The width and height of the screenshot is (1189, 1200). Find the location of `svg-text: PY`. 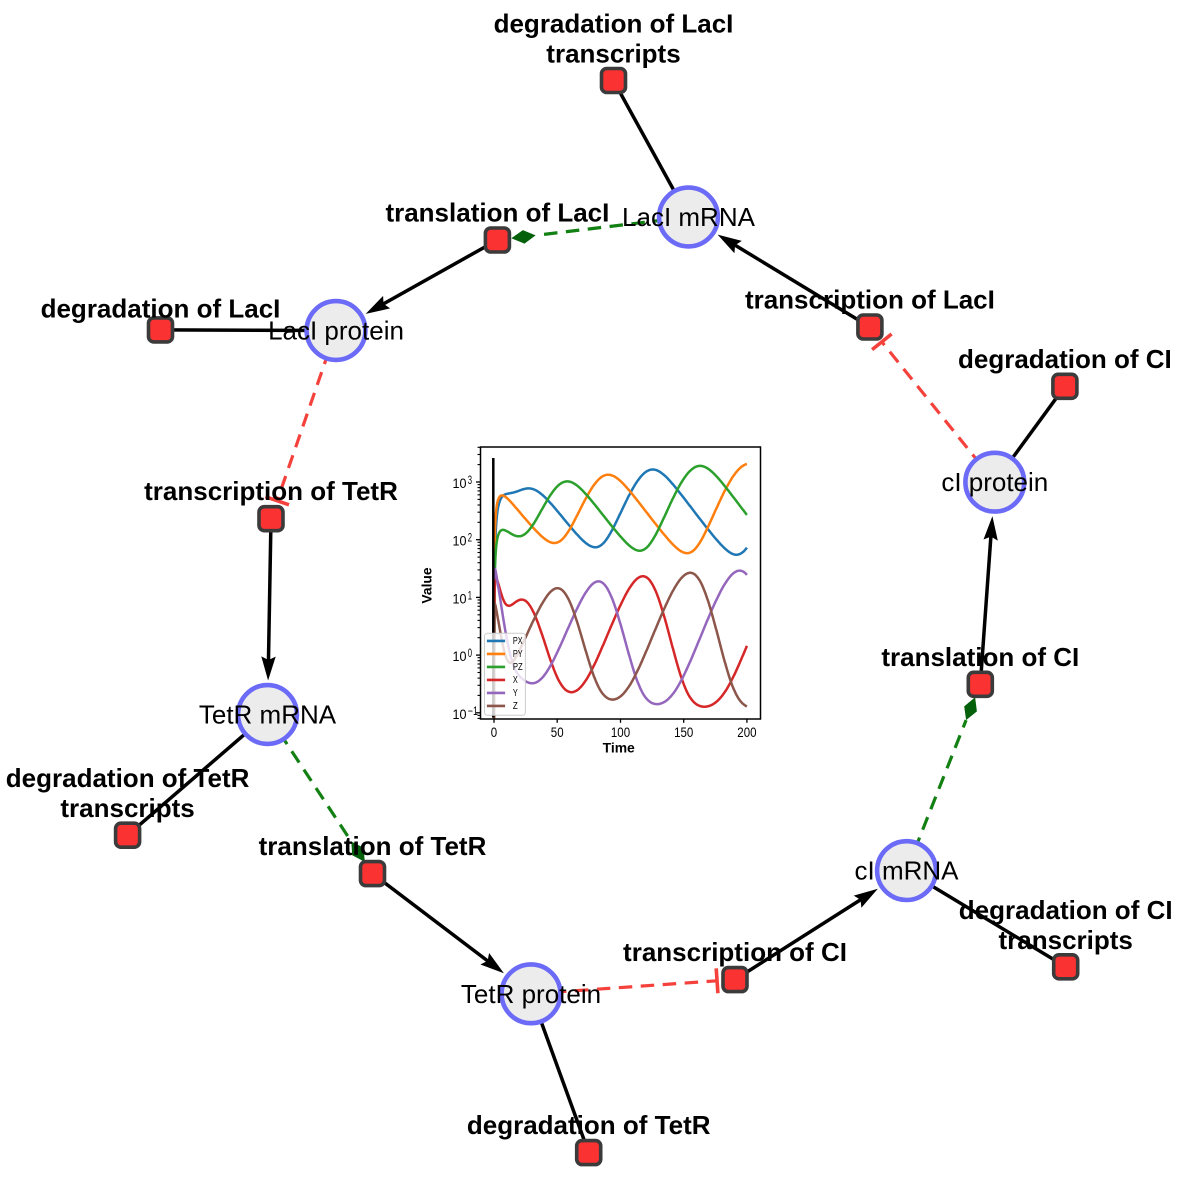

svg-text: PY is located at coordinates (518, 654).